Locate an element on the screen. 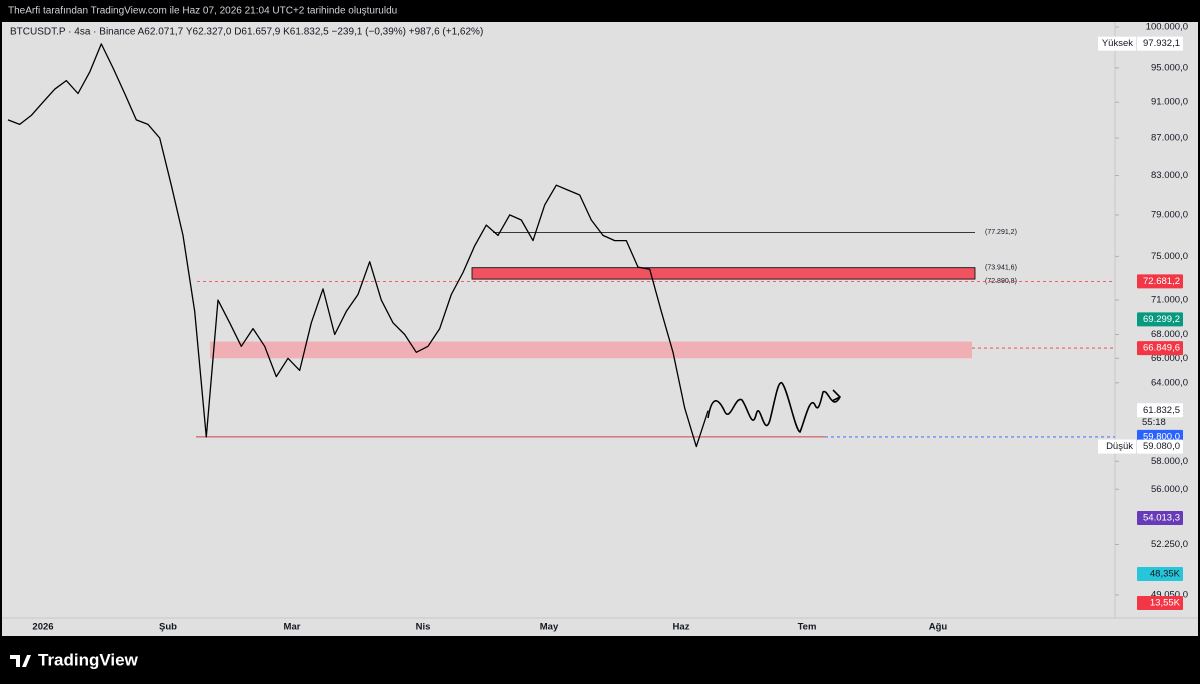 Image resolution: width=1200 pixels, height=684 pixels. indicator-tag-label: 54.013,3 is located at coordinates (1161, 518).